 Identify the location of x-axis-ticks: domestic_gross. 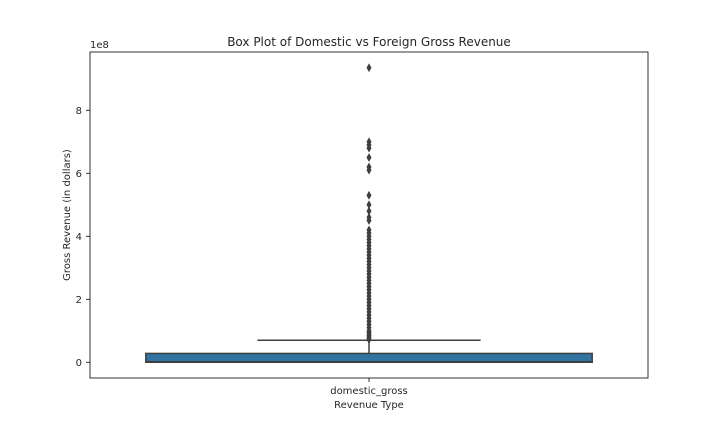
(369, 387).